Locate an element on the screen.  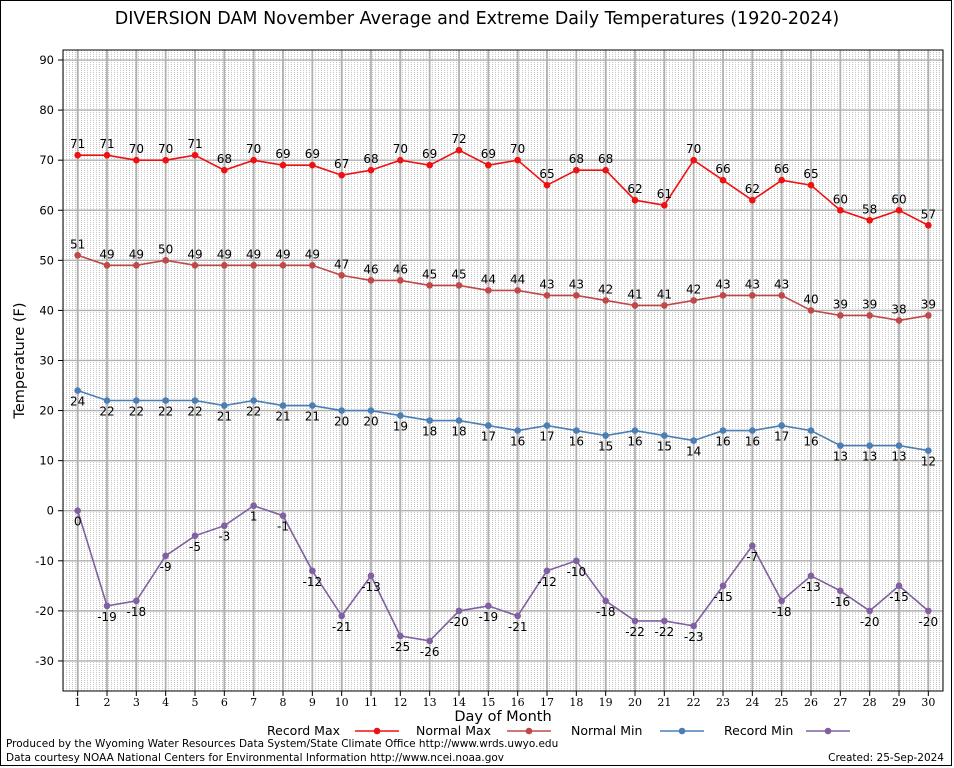
x-tick-label: 4 is located at coordinates (165, 702).